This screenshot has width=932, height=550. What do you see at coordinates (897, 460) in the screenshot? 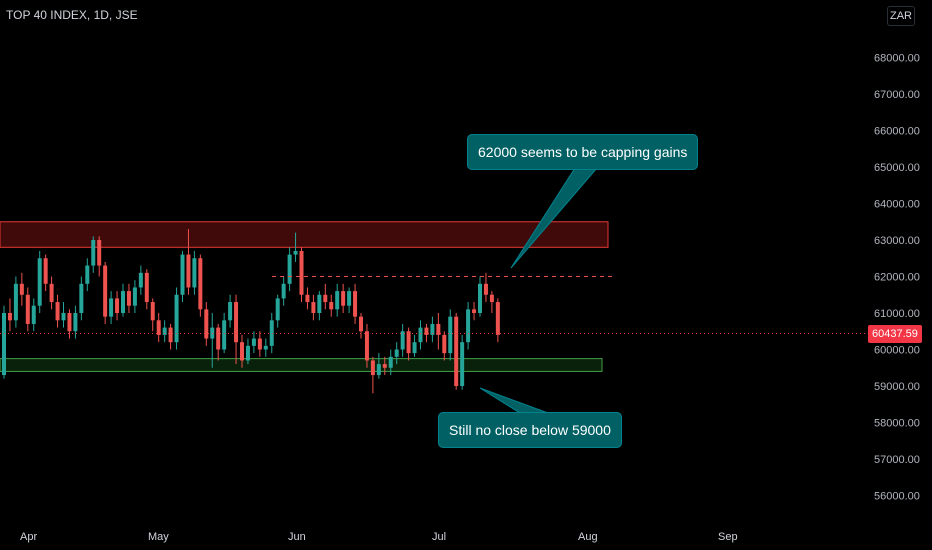
I see `y-tick-label: 57000.00` at bounding box center [897, 460].